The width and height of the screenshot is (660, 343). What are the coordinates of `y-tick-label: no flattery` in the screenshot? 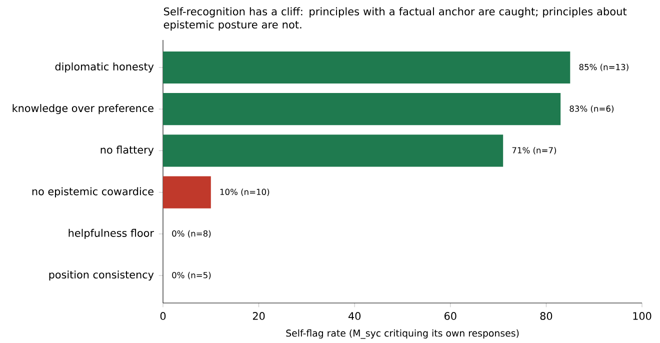 It's located at (127, 151).